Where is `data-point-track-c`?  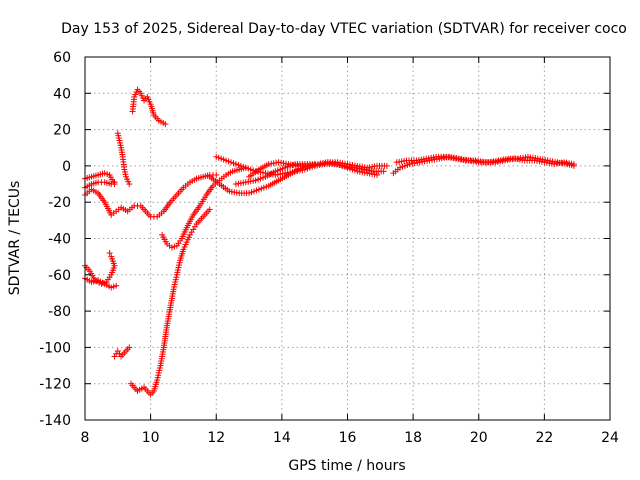
data-point-track-c is located at coordinates (216, 174).